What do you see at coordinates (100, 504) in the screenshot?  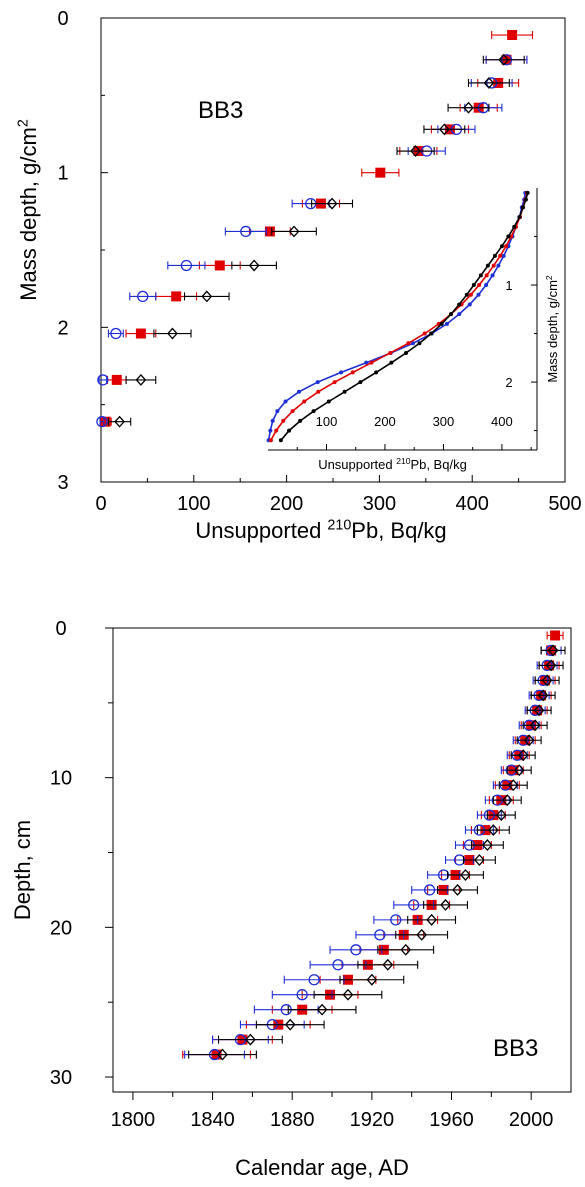 I see `x-tick-label: 0` at bounding box center [100, 504].